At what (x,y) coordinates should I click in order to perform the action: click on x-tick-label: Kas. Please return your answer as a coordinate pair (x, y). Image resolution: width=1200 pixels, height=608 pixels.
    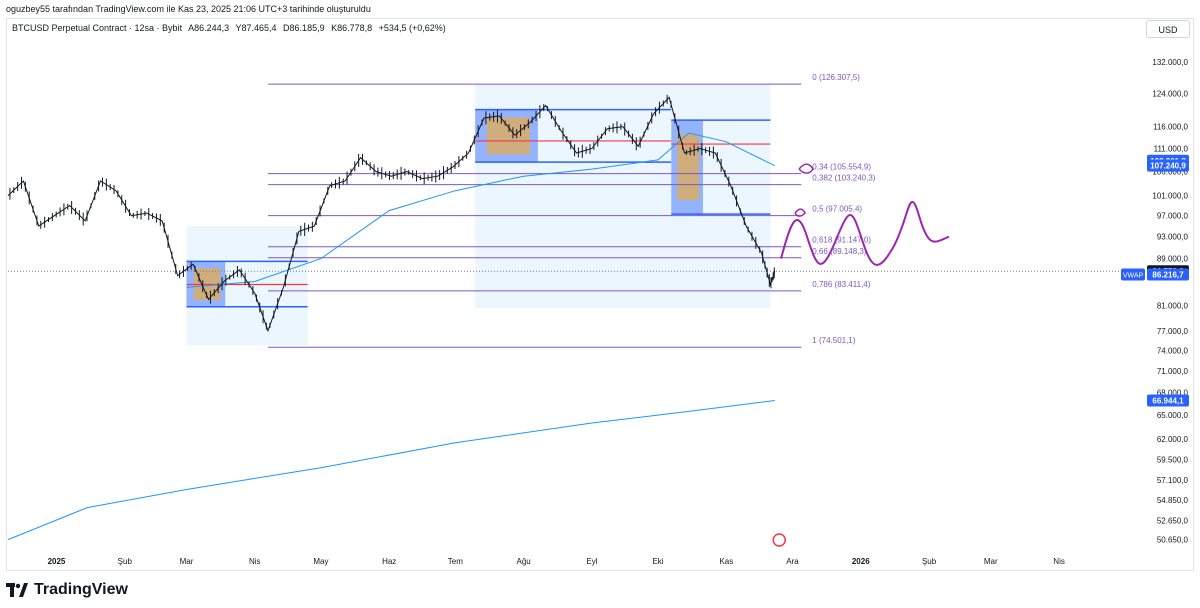
    Looking at the image, I should click on (726, 561).